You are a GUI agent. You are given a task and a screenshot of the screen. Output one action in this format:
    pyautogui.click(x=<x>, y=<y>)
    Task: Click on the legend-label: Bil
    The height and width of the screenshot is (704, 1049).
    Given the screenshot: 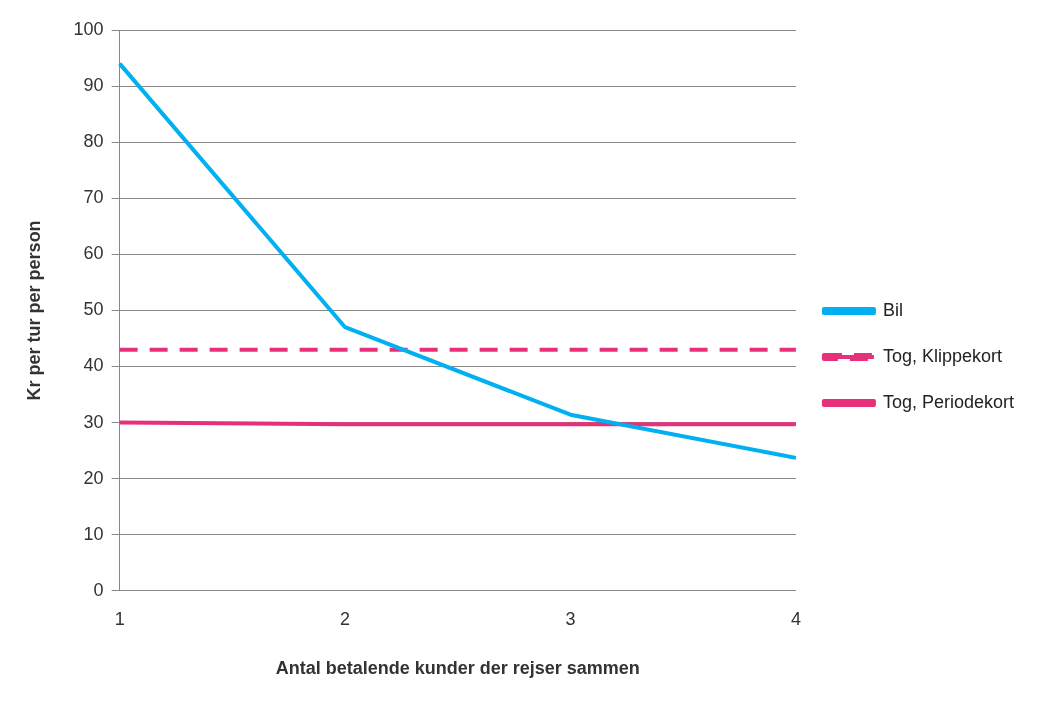 What is the action you would take?
    pyautogui.click(x=892, y=309)
    